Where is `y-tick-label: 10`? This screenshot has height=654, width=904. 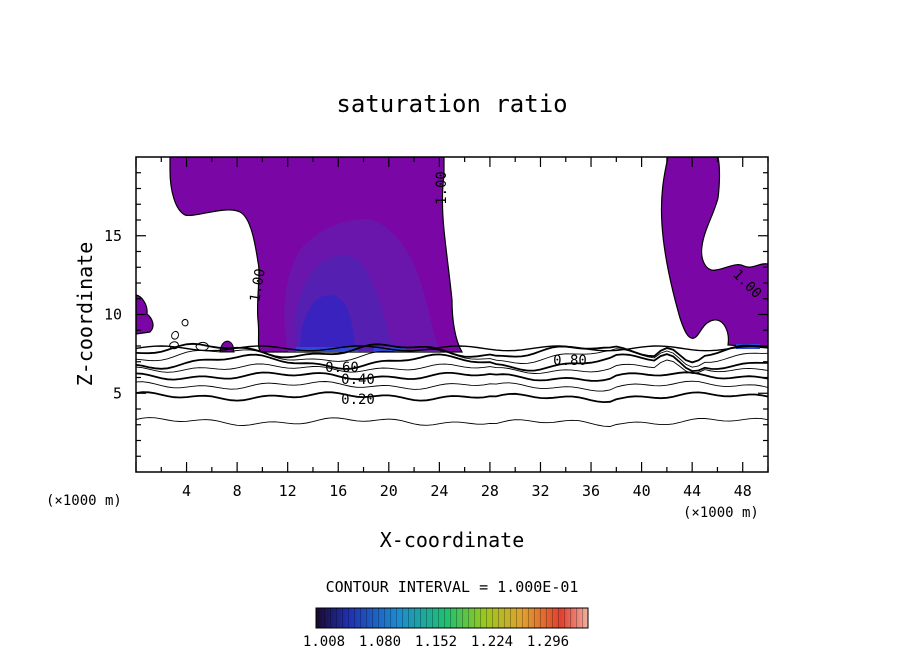 y-tick-label: 10 is located at coordinates (113, 315).